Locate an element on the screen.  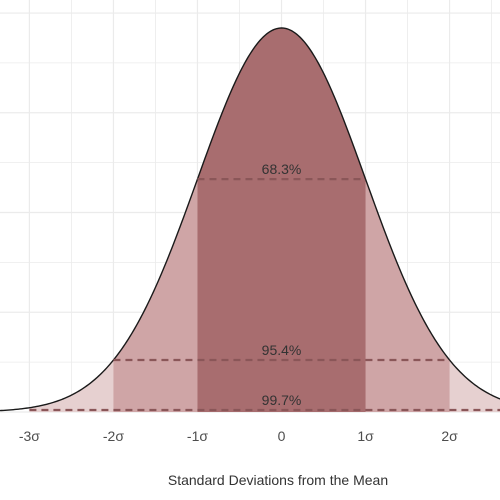
x-tick-label: -2σ is located at coordinates (113, 436).